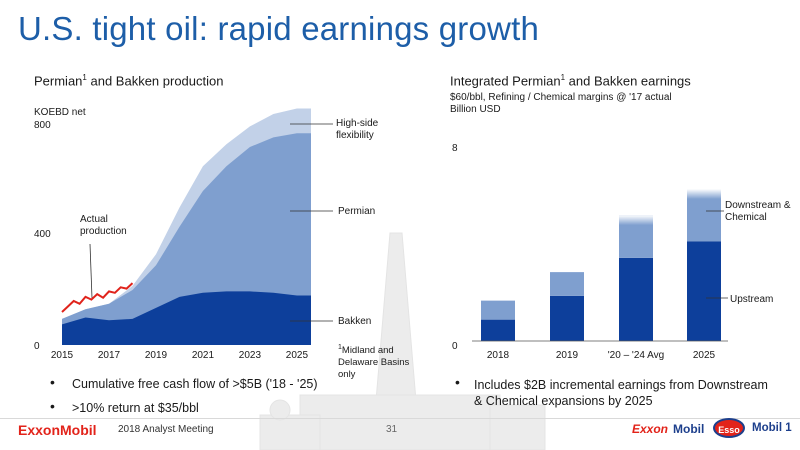 The height and width of the screenshot is (450, 800). Describe the element at coordinates (186, 318) in the screenshot. I see `area-bakken` at that location.